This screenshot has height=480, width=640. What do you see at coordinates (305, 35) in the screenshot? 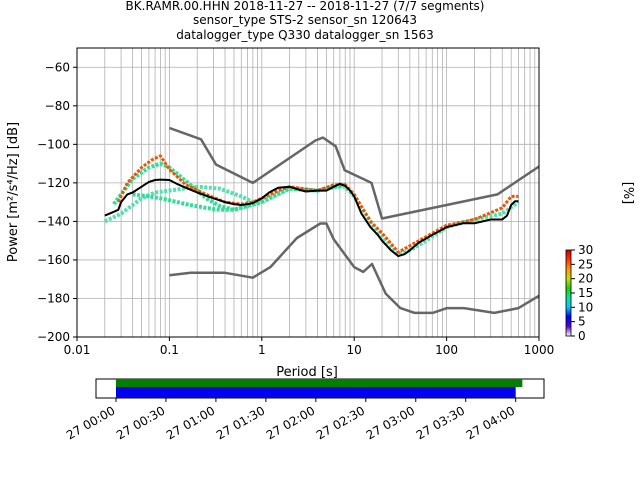
I see `title-line-3: datalogger_type Q330 datalogger_sn 1563` at bounding box center [305, 35].